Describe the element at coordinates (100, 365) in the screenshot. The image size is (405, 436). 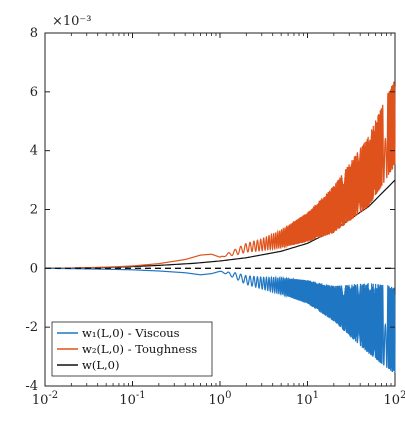
I see `legend-label-total: w(L,0)` at that location.